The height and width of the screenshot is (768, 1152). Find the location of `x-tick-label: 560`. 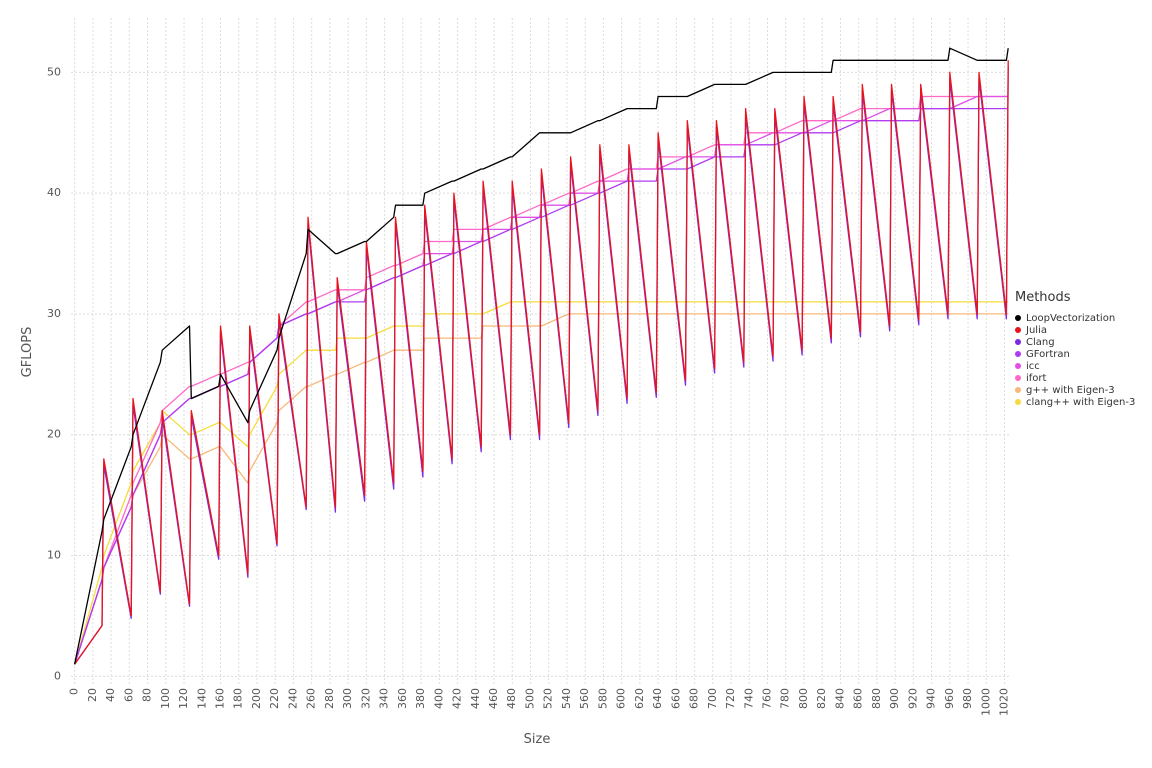

x-tick-label: 560 is located at coordinates (584, 698).